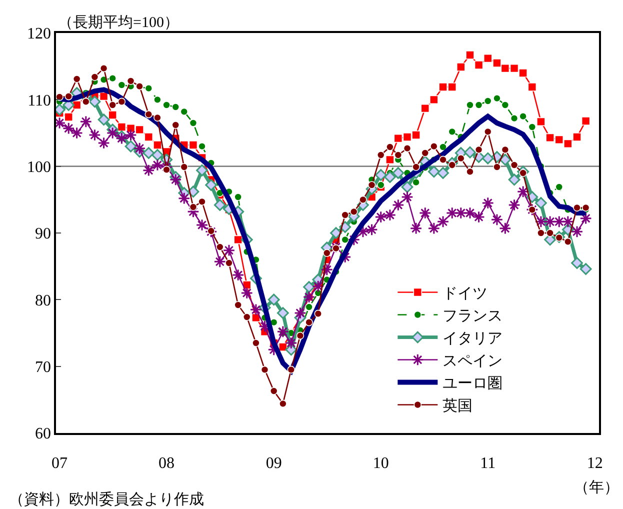 The image size is (623, 509). I want to click on x-tick-label: 10, so click(380, 463).